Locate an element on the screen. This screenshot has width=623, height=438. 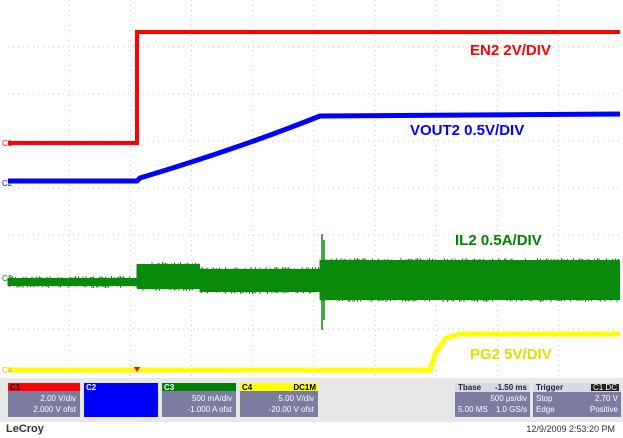
timebase-rate: 1.0 GS/s is located at coordinates (511, 409).